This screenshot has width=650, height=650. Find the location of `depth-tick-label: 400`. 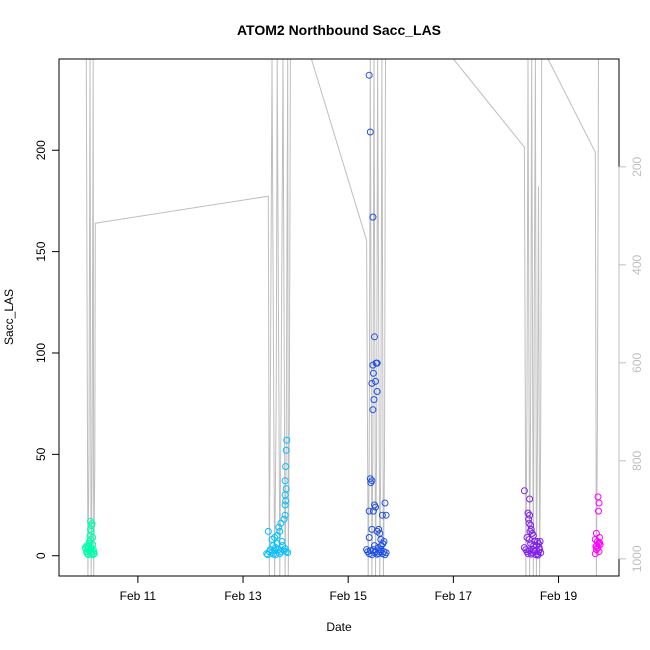

depth-tick-label: 400 is located at coordinates (637, 264).